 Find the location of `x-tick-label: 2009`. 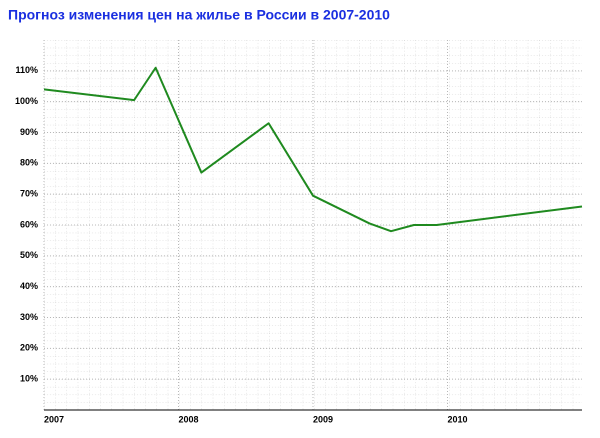

x-tick-label: 2009 is located at coordinates (323, 419).